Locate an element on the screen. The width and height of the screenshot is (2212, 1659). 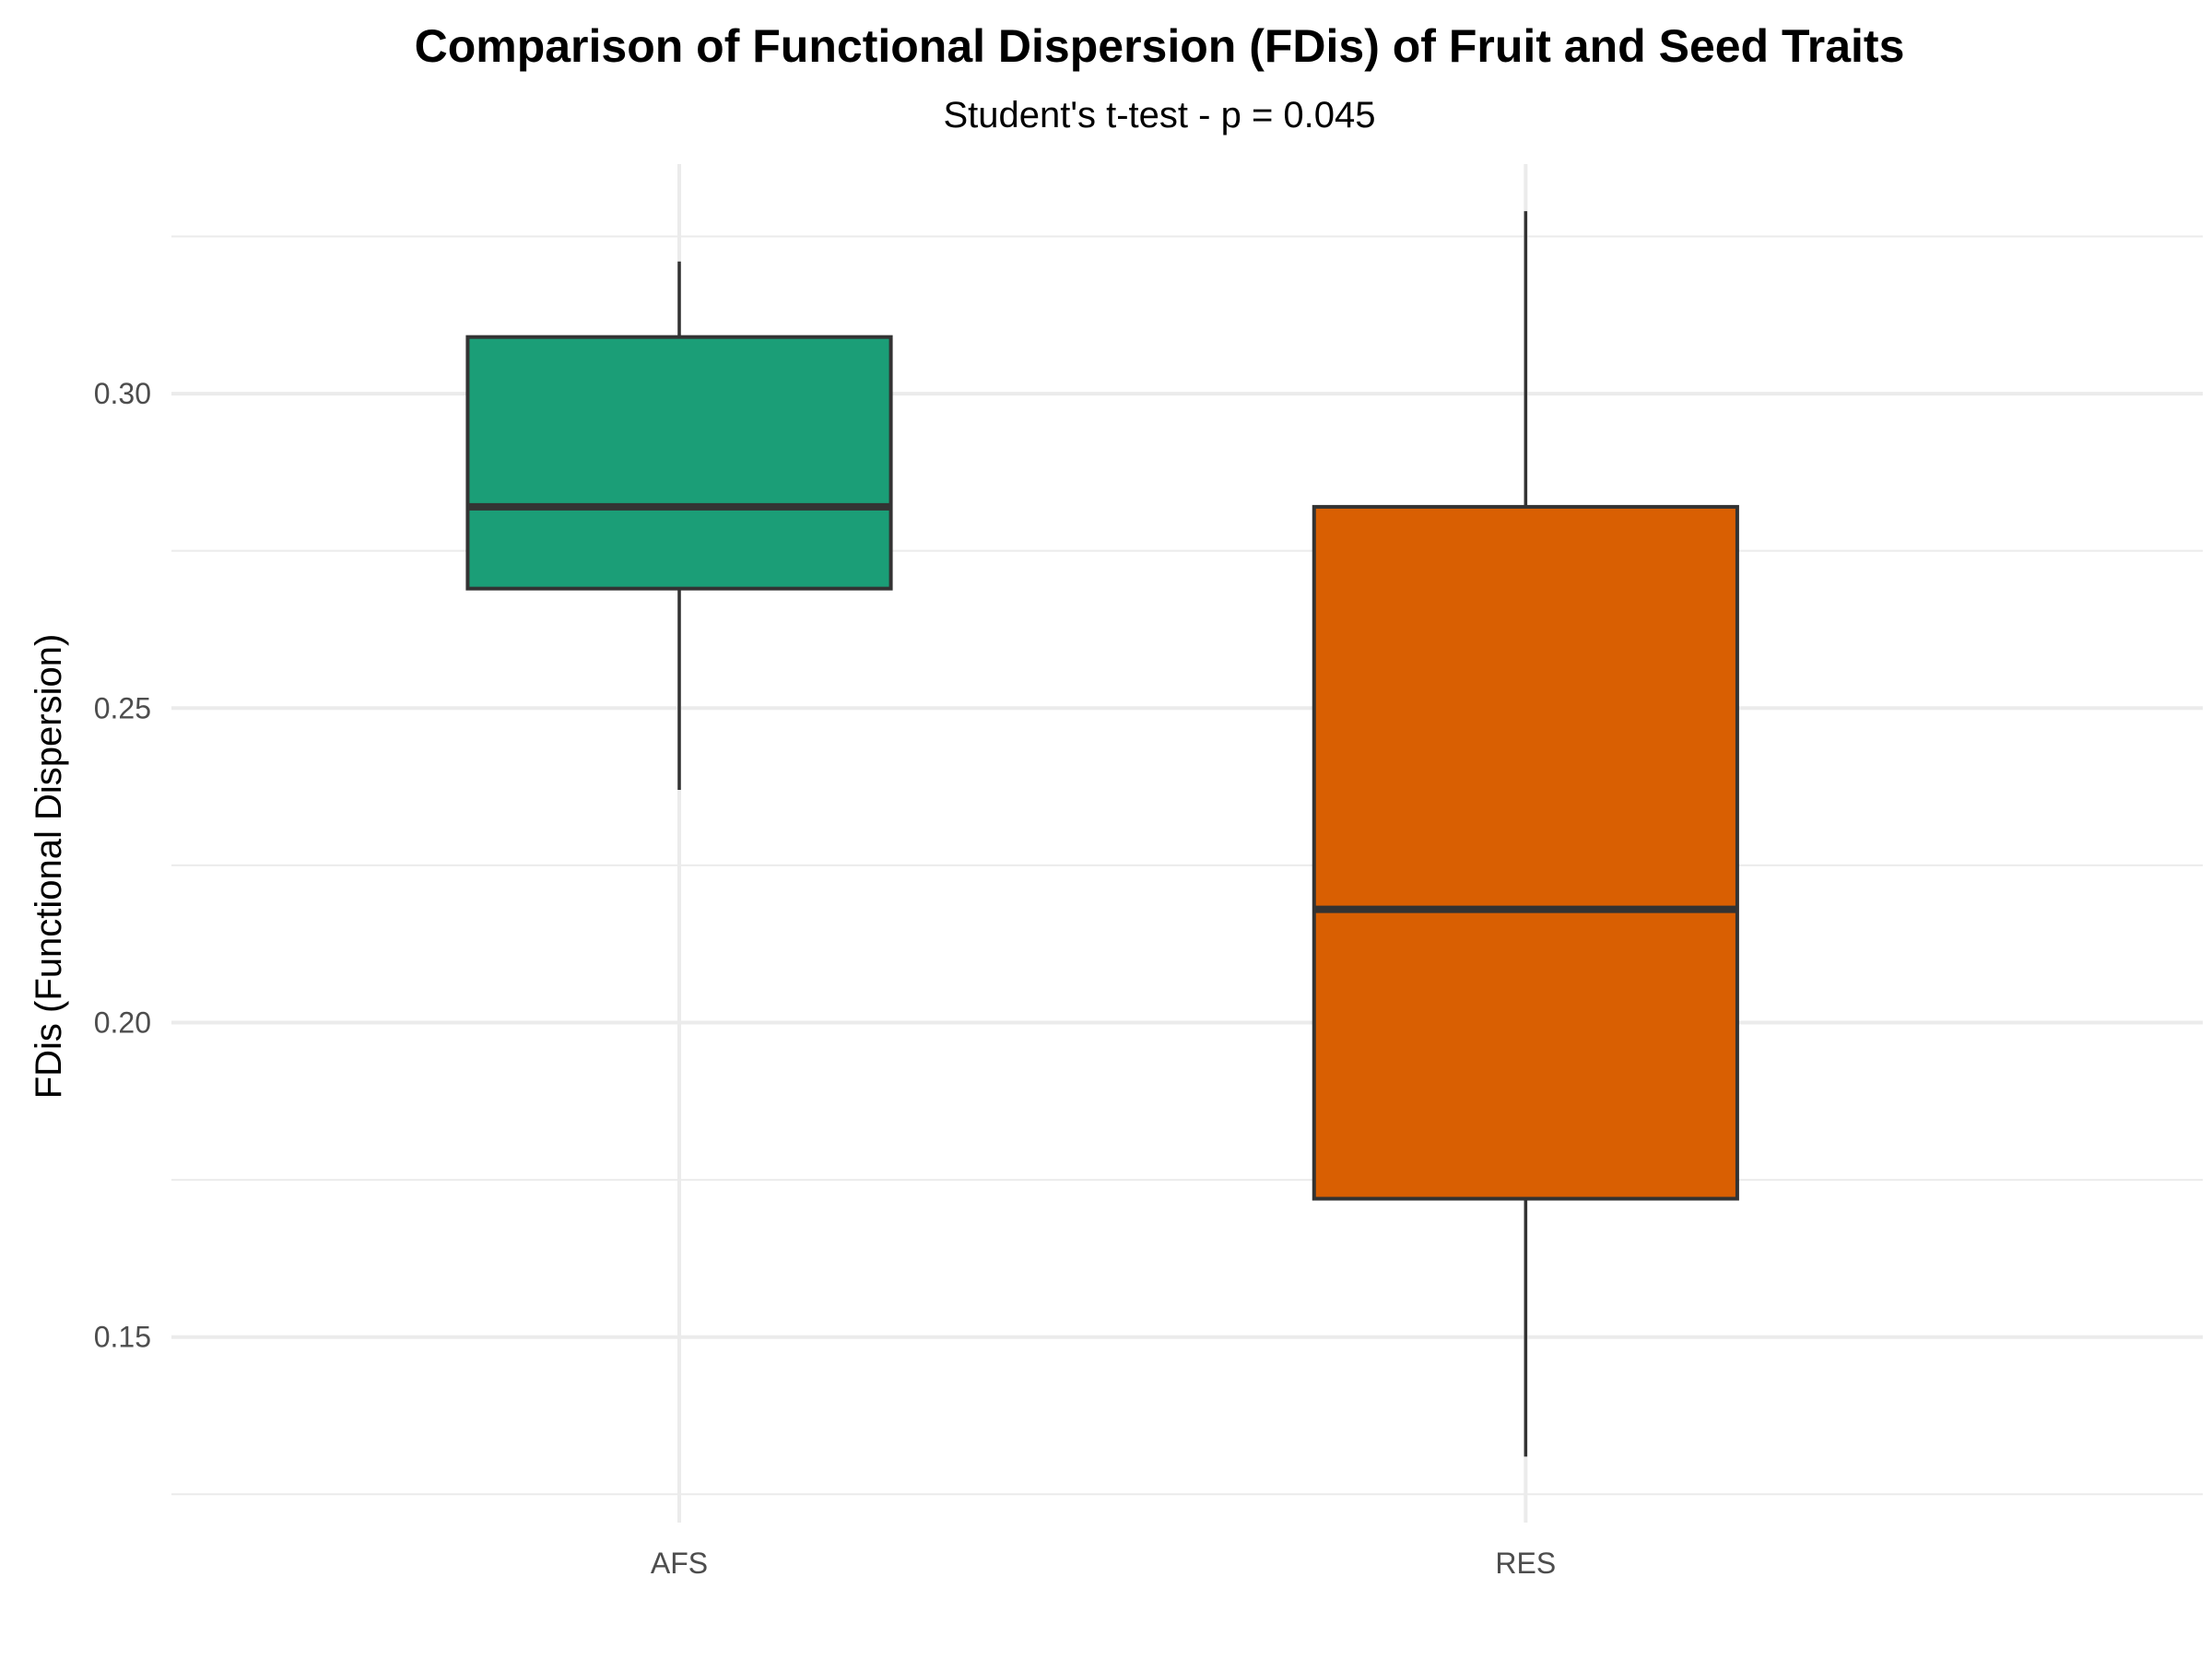
x-tick-label: AFS is located at coordinates (679, 1563).